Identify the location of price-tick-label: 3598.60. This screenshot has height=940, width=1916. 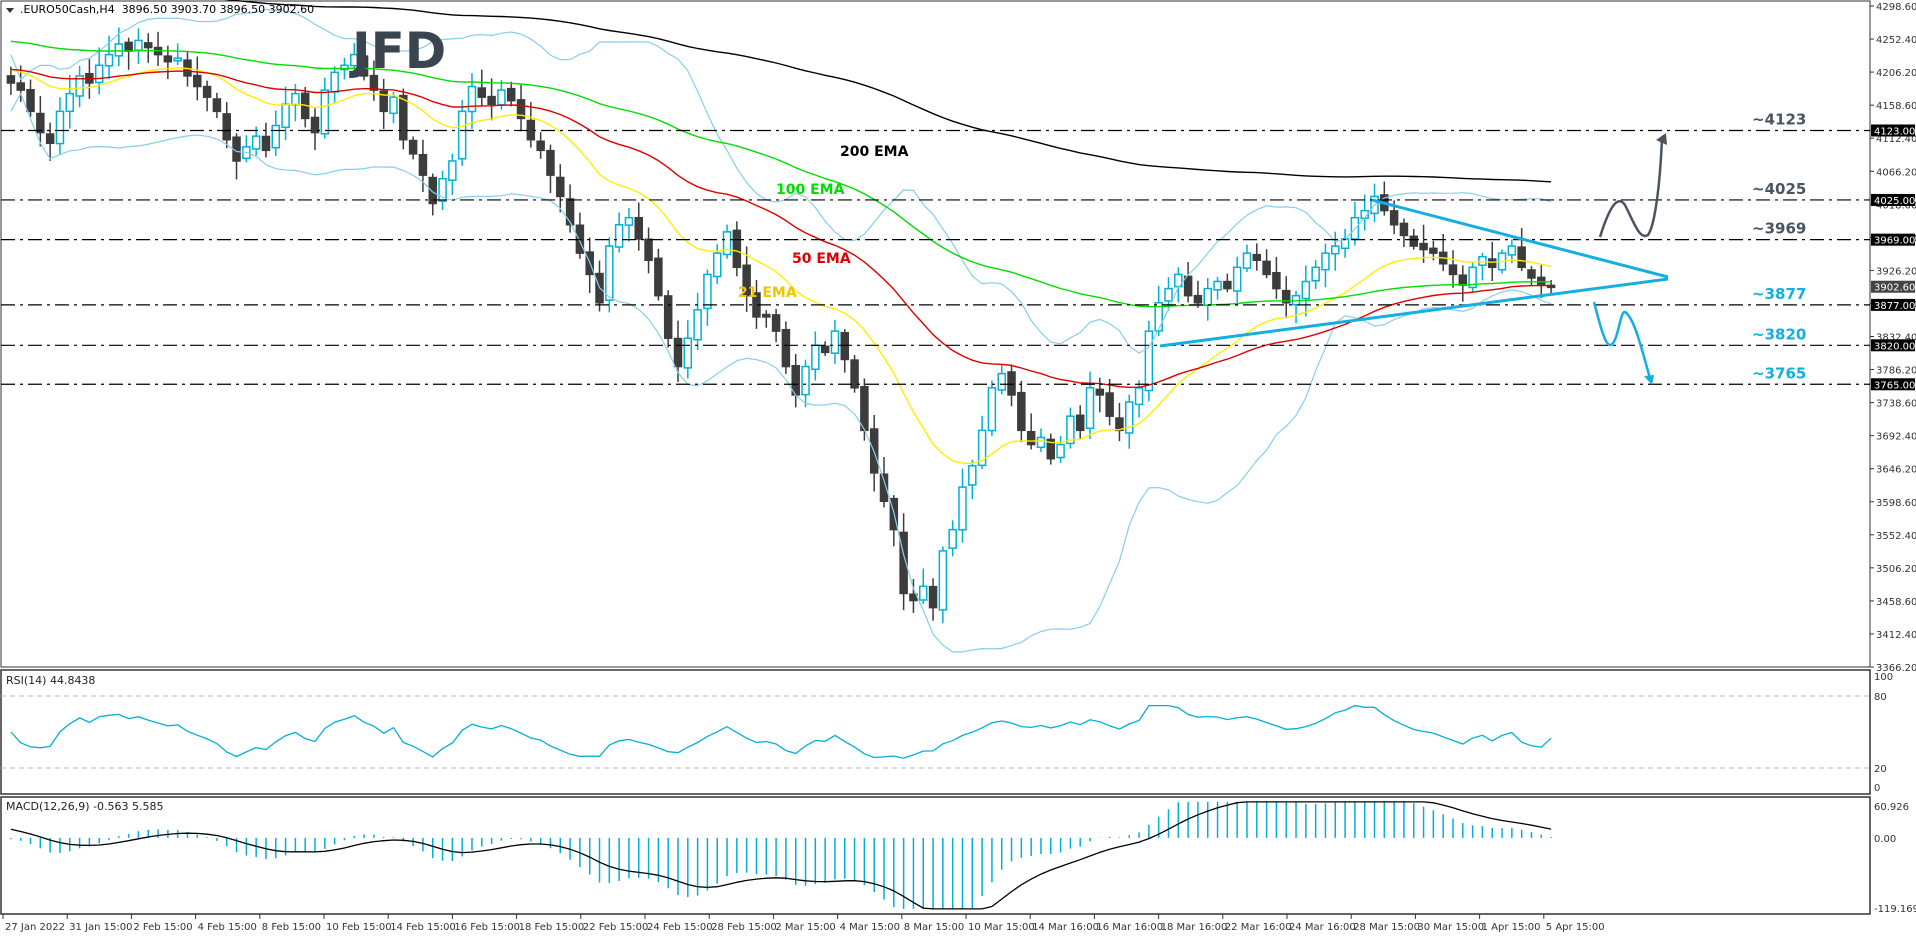
(1896, 503).